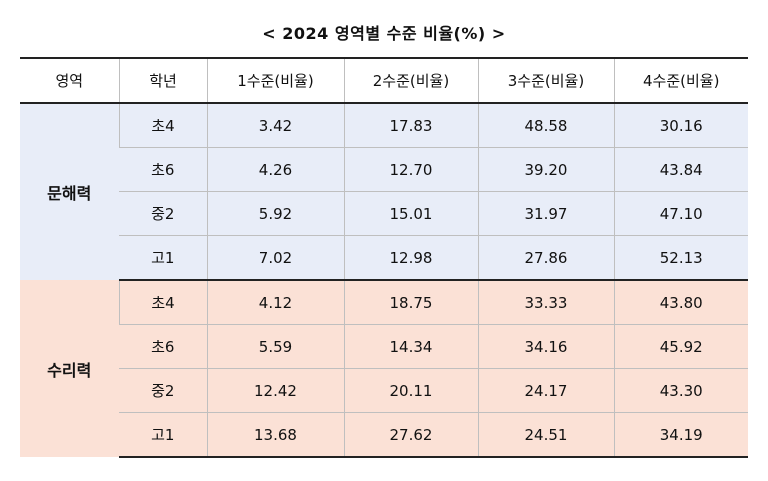 This screenshot has height=481, width=768. Describe the element at coordinates (410, 80) in the screenshot. I see `header-level-2: 2수준(비율)` at that location.